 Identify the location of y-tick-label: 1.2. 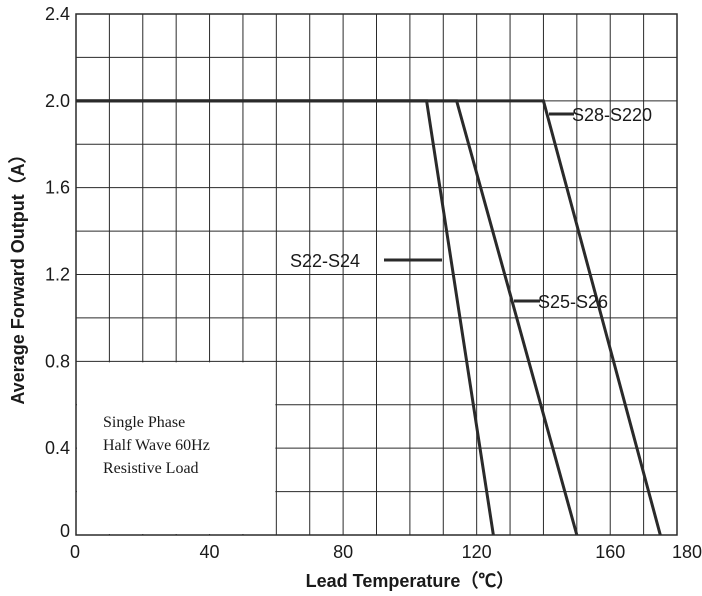
(57, 275).